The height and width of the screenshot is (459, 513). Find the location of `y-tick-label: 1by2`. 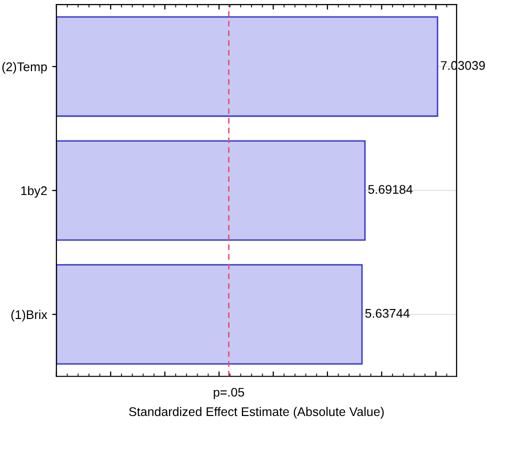

y-tick-label: 1by2 is located at coordinates (34, 192).